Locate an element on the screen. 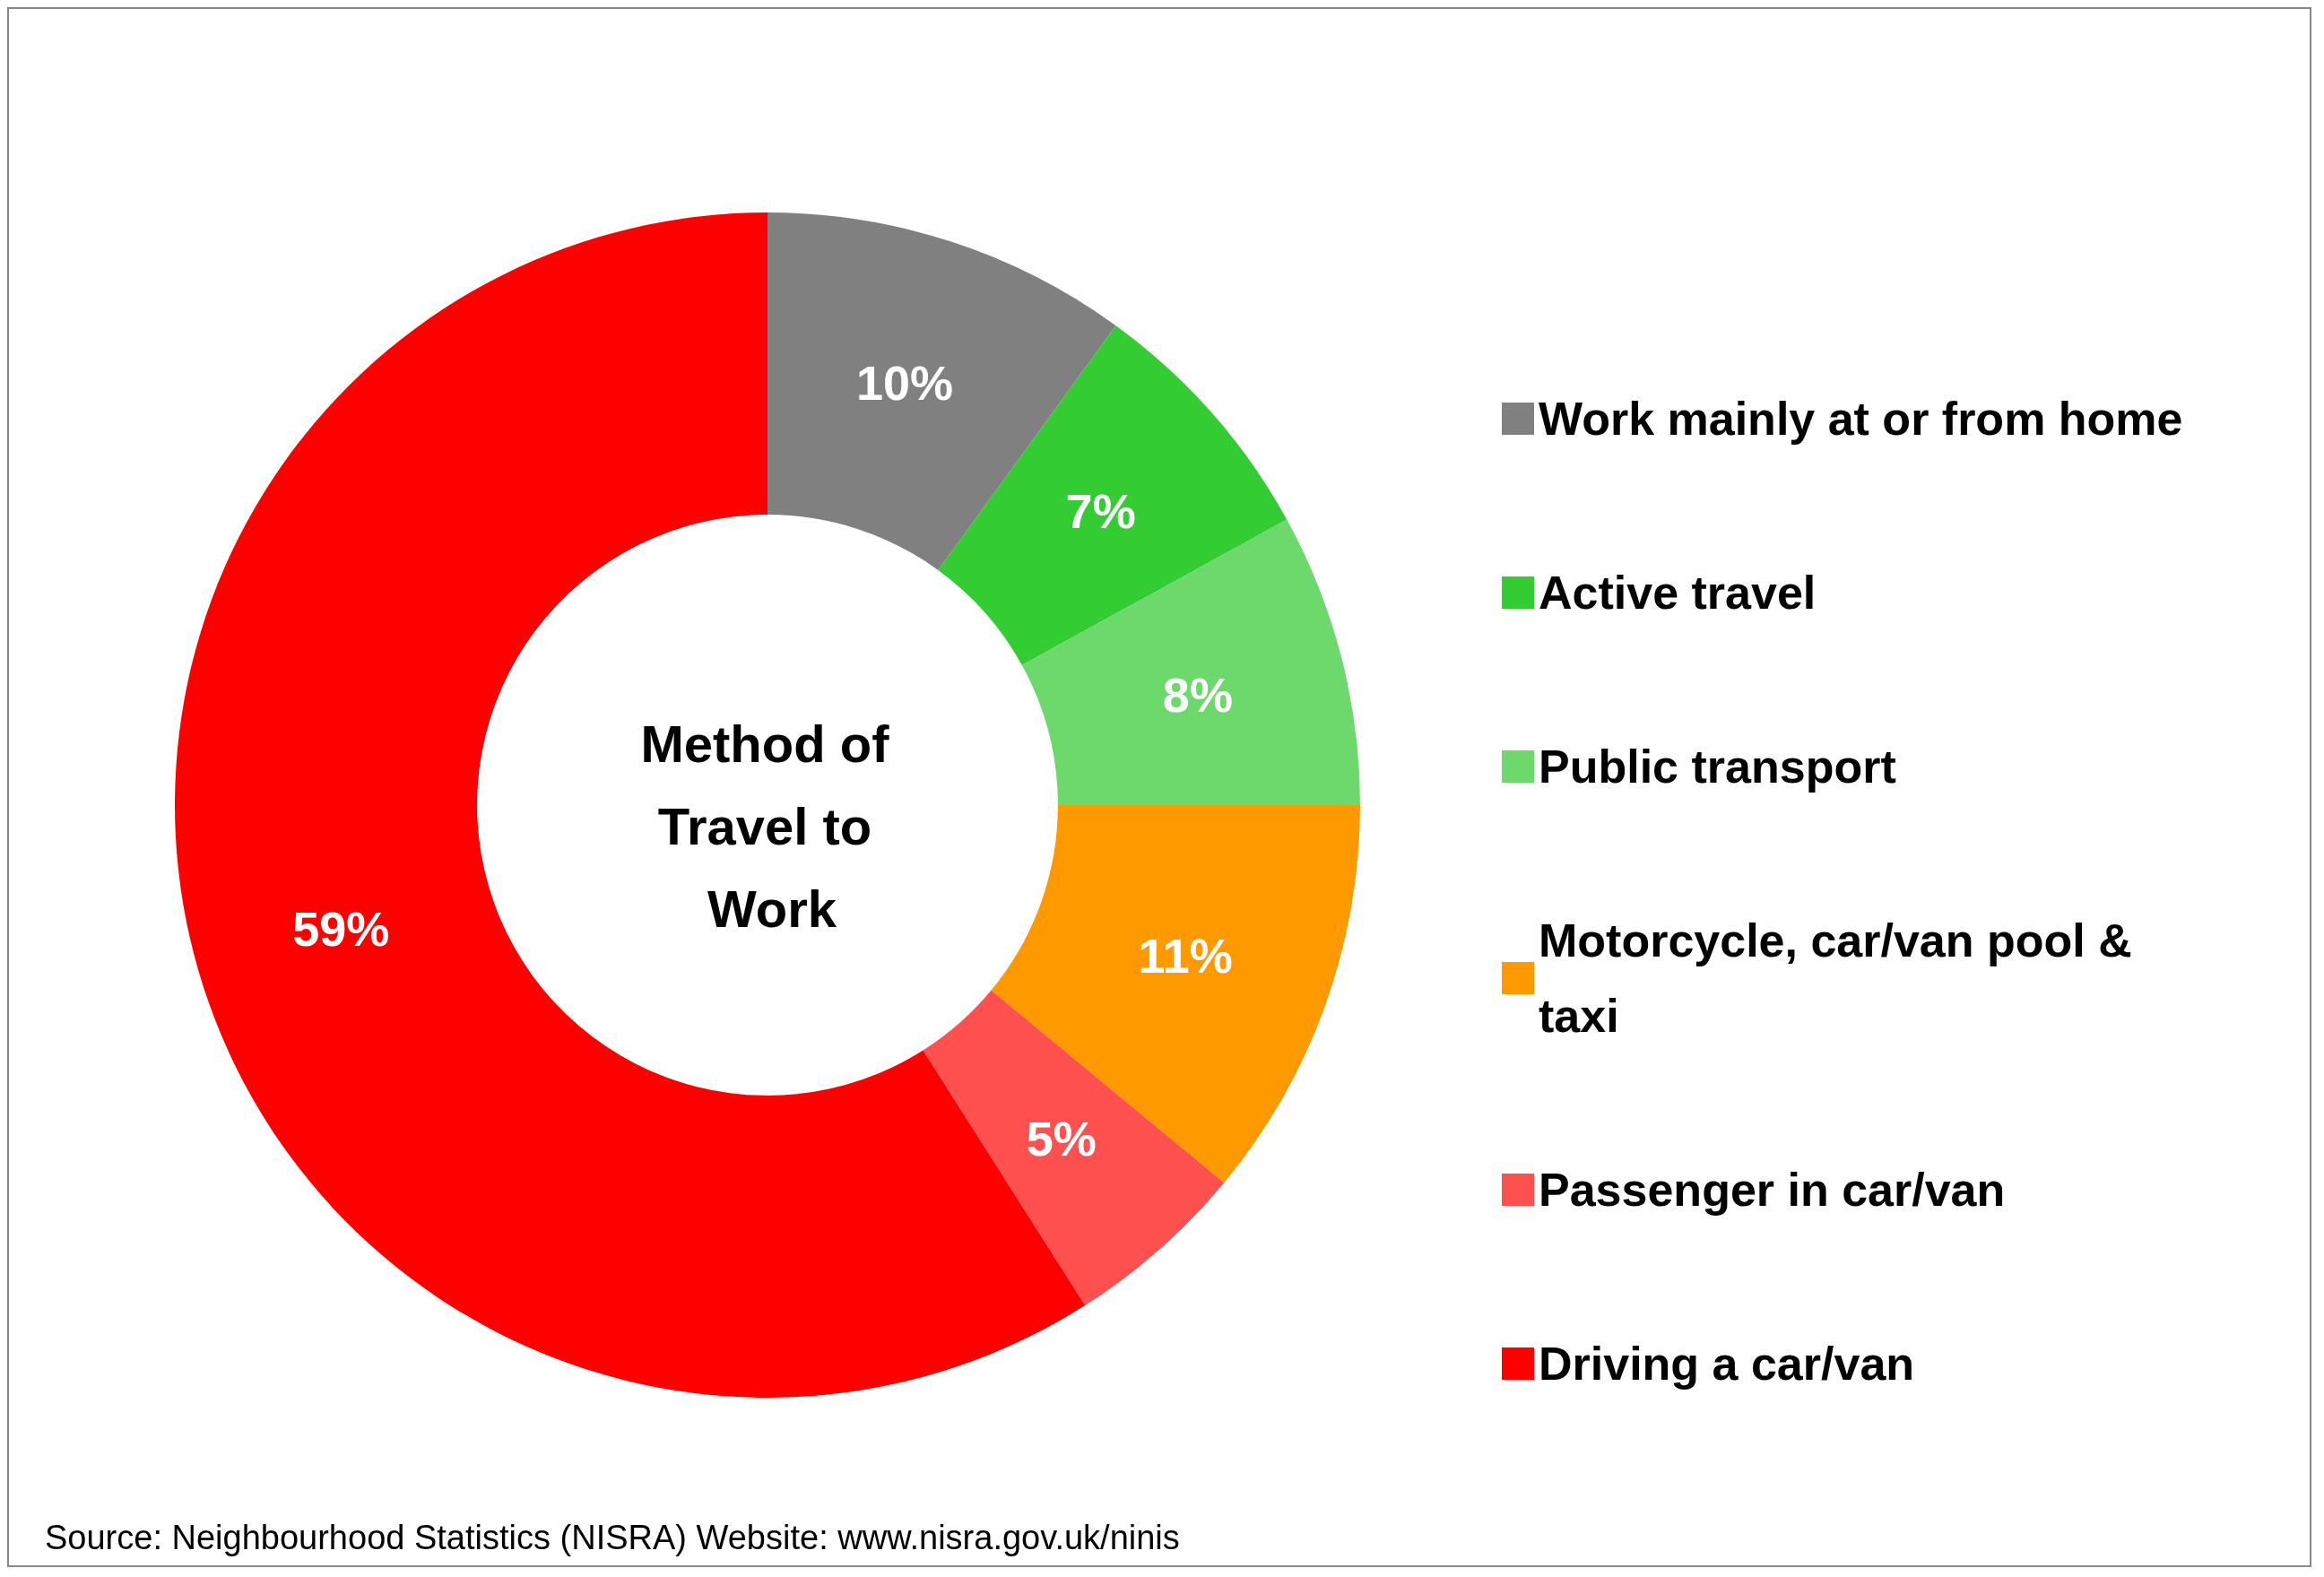  data-label: 10% is located at coordinates (905, 382).